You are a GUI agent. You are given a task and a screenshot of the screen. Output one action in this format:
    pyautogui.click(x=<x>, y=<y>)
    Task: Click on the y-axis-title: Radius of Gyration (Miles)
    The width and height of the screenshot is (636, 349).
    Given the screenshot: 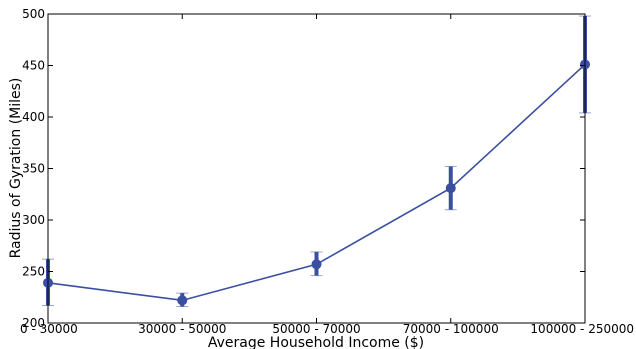 What is the action you would take?
    pyautogui.click(x=16, y=168)
    